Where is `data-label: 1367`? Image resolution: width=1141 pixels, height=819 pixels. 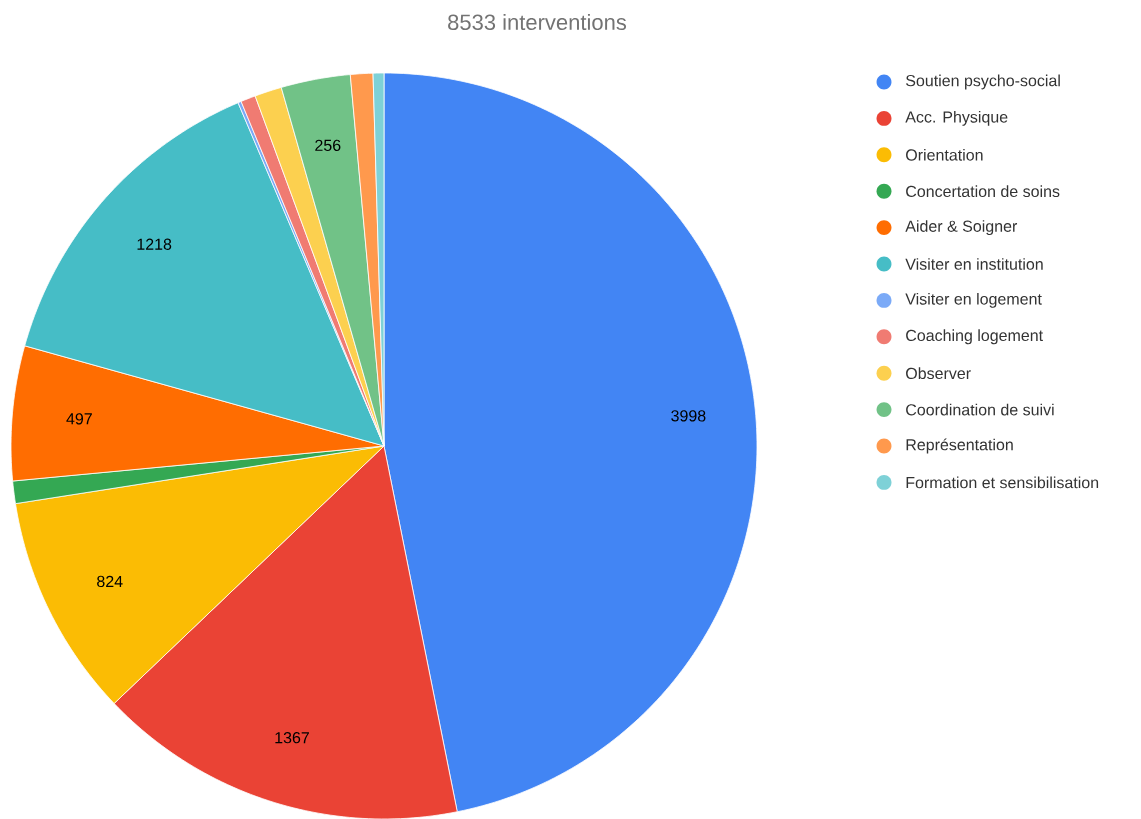 data-label: 1367 is located at coordinates (292, 737).